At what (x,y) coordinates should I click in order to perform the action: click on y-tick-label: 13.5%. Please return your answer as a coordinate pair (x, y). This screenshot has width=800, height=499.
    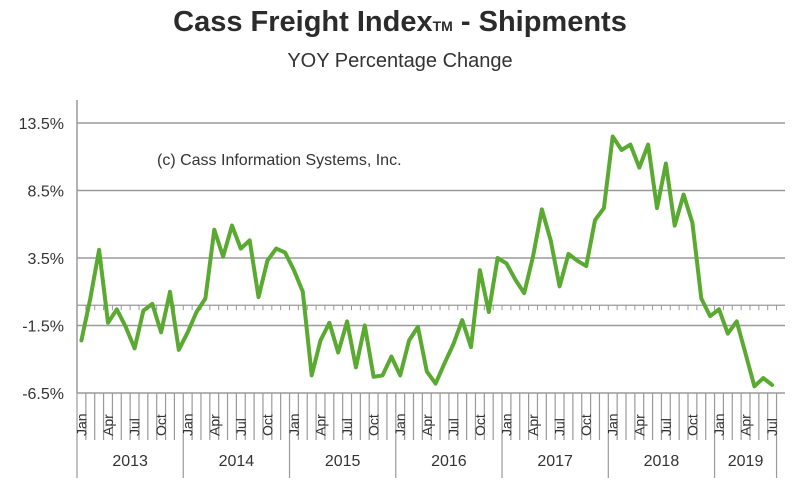
    Looking at the image, I should click on (41, 124).